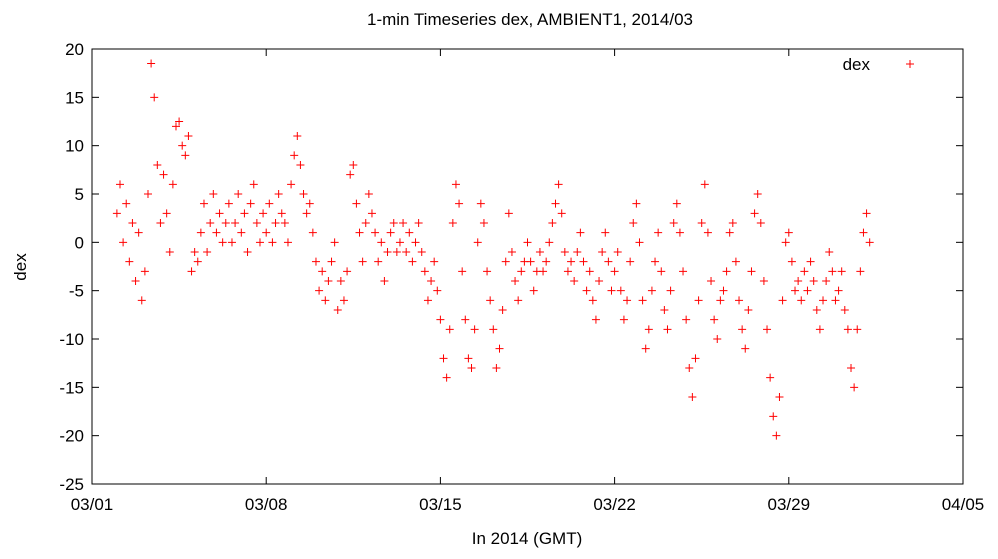  Describe the element at coordinates (71, 436) in the screenshot. I see `y-tick-label: -20` at that location.